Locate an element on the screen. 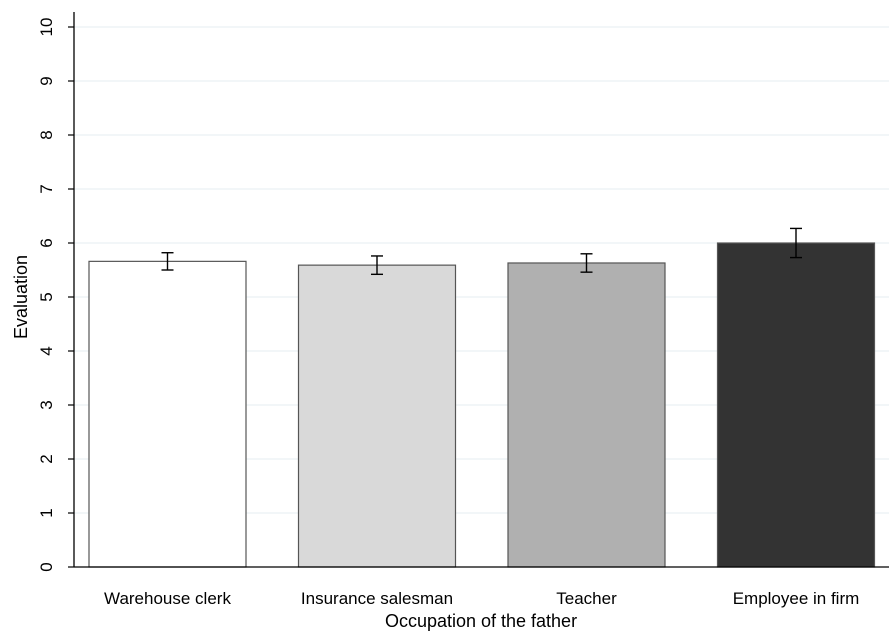 Image resolution: width=889 pixels, height=634 pixels. y-tick-label: 5 is located at coordinates (46, 296).